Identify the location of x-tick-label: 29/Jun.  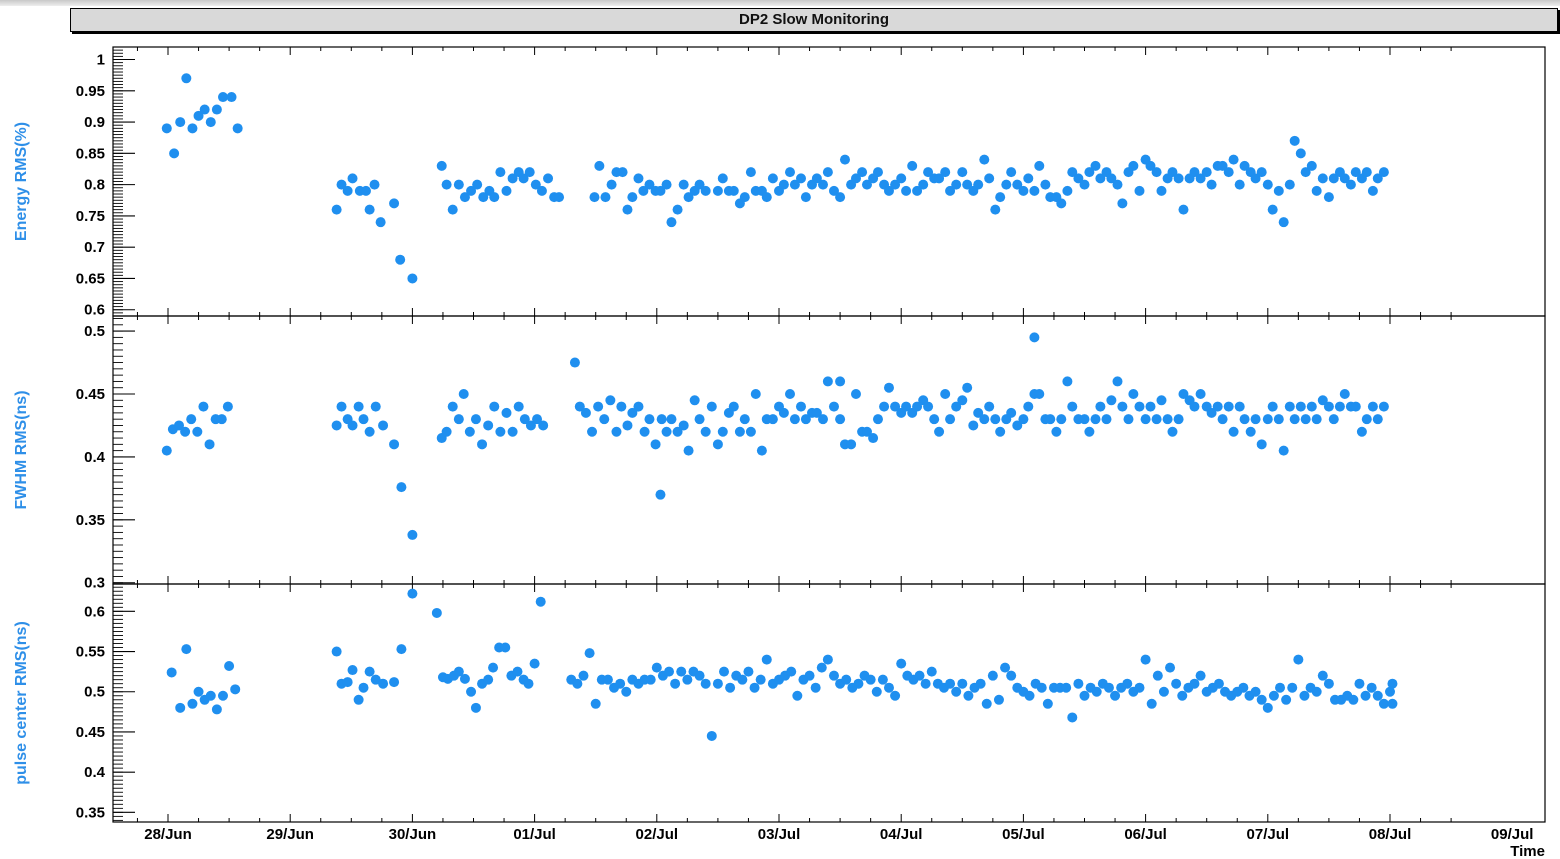
(290, 834).